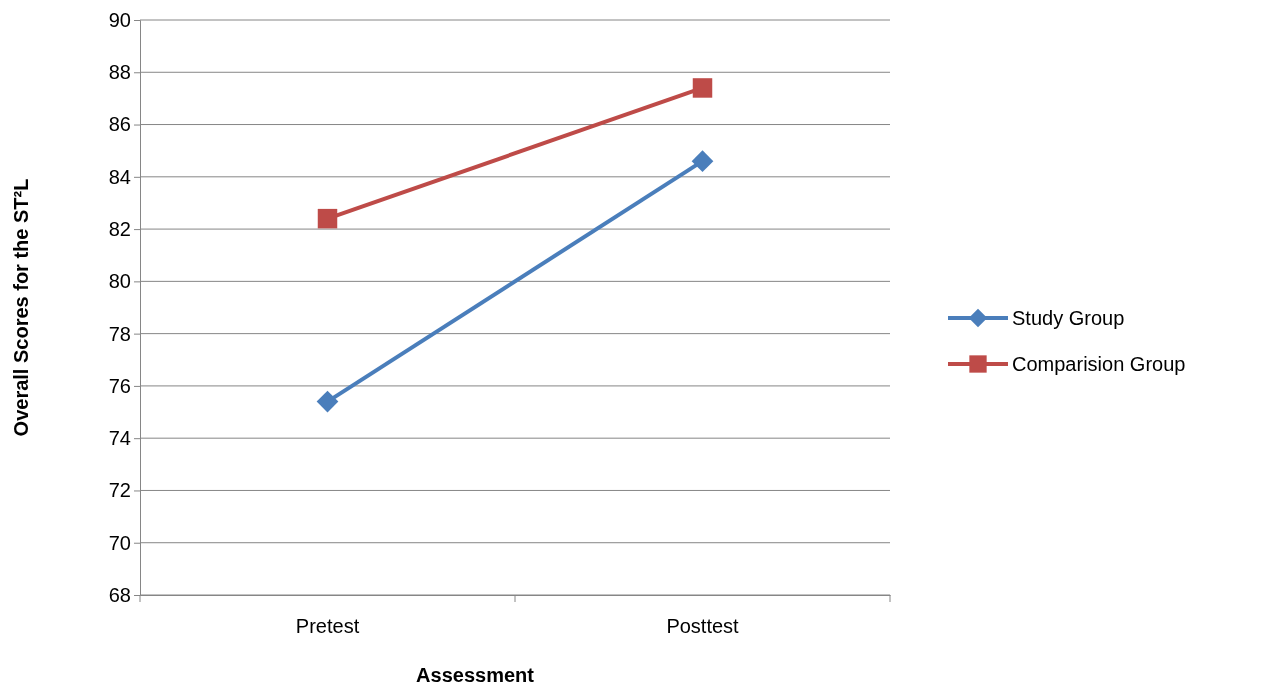  Describe the element at coordinates (119, 542) in the screenshot. I see `y-tick-label: 70` at that location.